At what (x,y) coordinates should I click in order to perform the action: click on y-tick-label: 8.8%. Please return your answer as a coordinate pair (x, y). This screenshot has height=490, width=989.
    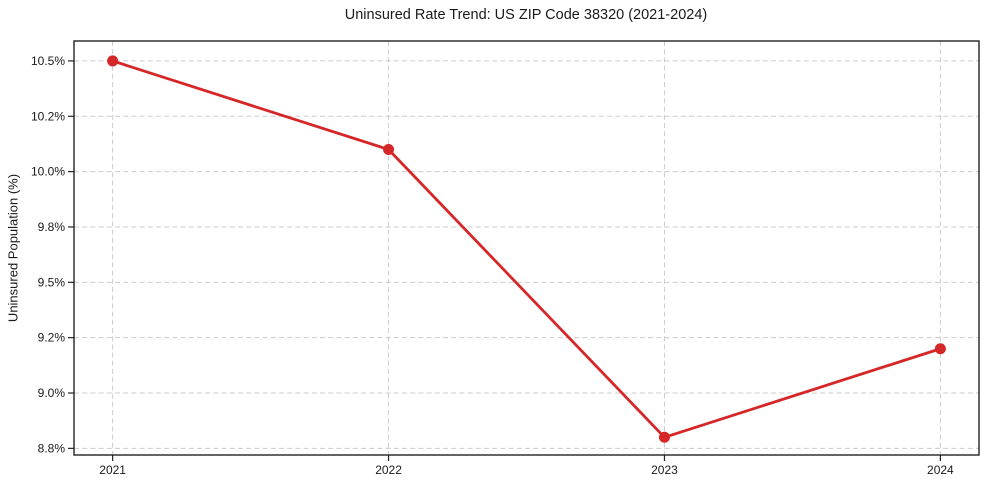
    Looking at the image, I should click on (52, 448).